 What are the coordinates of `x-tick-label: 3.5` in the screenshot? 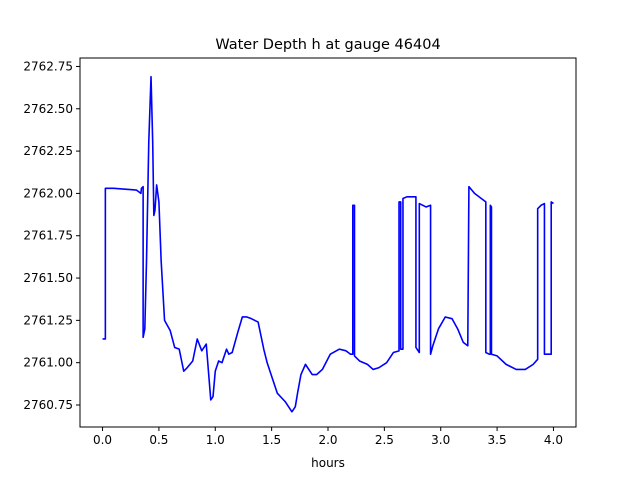 It's located at (497, 440).